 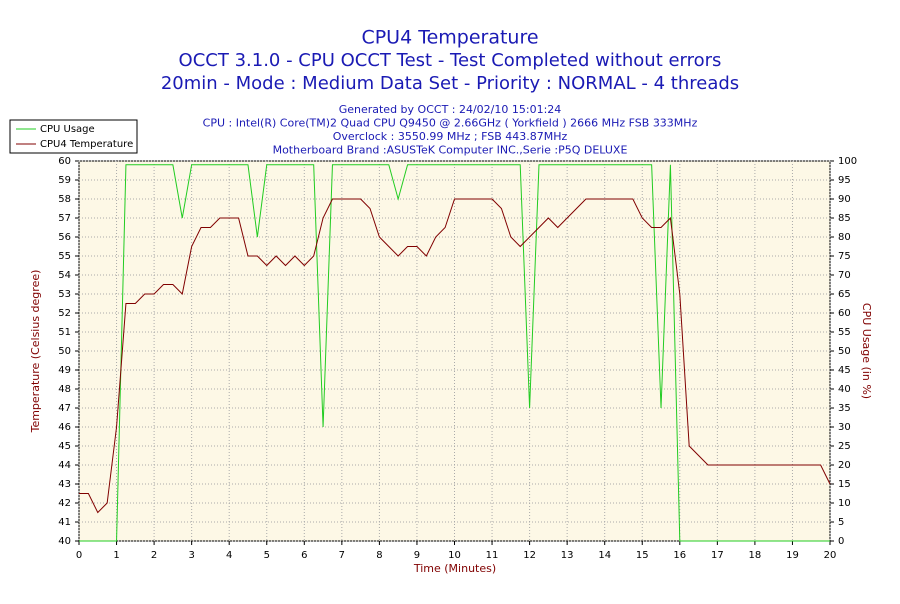 What do you see at coordinates (116, 555) in the screenshot?
I see `x-tick-label: 1` at bounding box center [116, 555].